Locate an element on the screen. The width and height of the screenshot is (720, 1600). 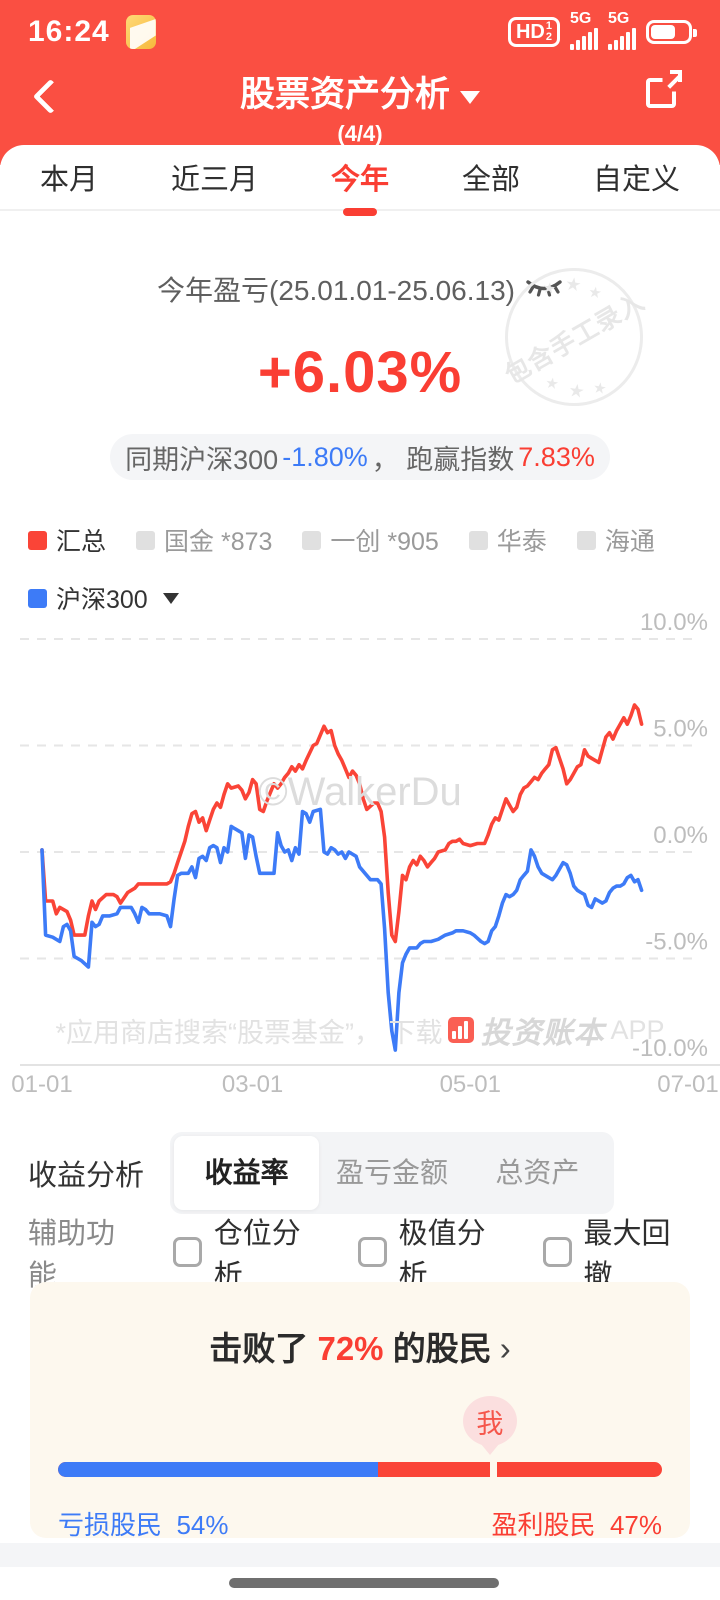
legend-item-haitong: 海通 is located at coordinates (615, 540).